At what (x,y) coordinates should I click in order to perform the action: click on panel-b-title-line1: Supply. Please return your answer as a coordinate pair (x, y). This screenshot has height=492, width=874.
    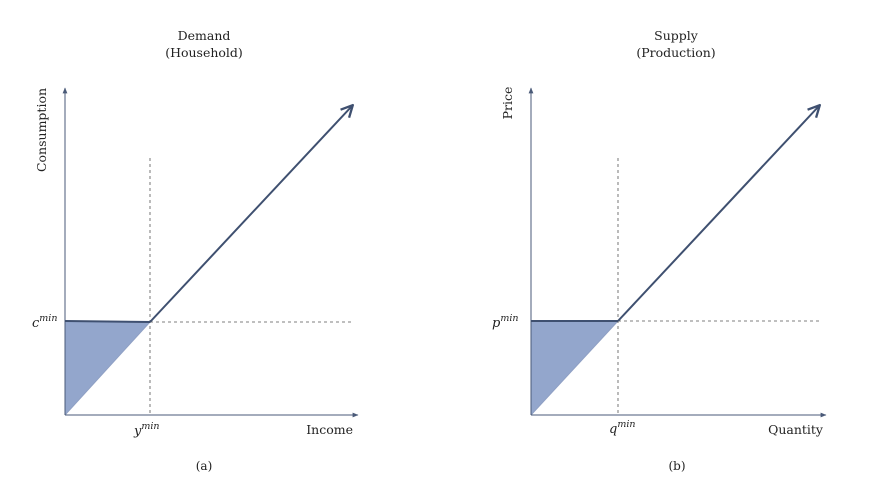
    Looking at the image, I should click on (676, 35).